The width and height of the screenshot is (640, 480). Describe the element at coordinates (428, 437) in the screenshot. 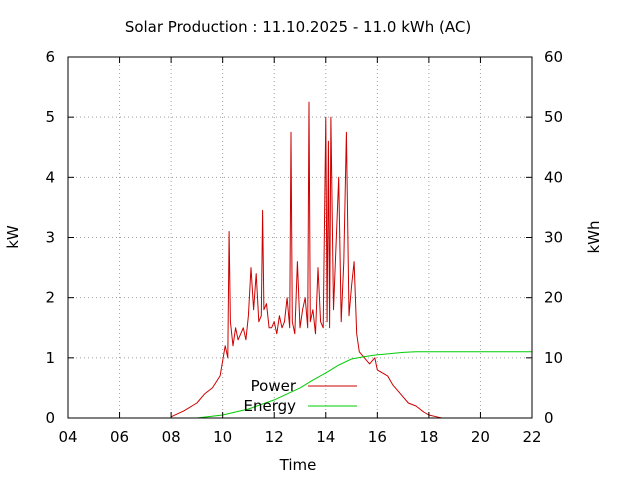

I see `x-tick-label: 18` at that location.